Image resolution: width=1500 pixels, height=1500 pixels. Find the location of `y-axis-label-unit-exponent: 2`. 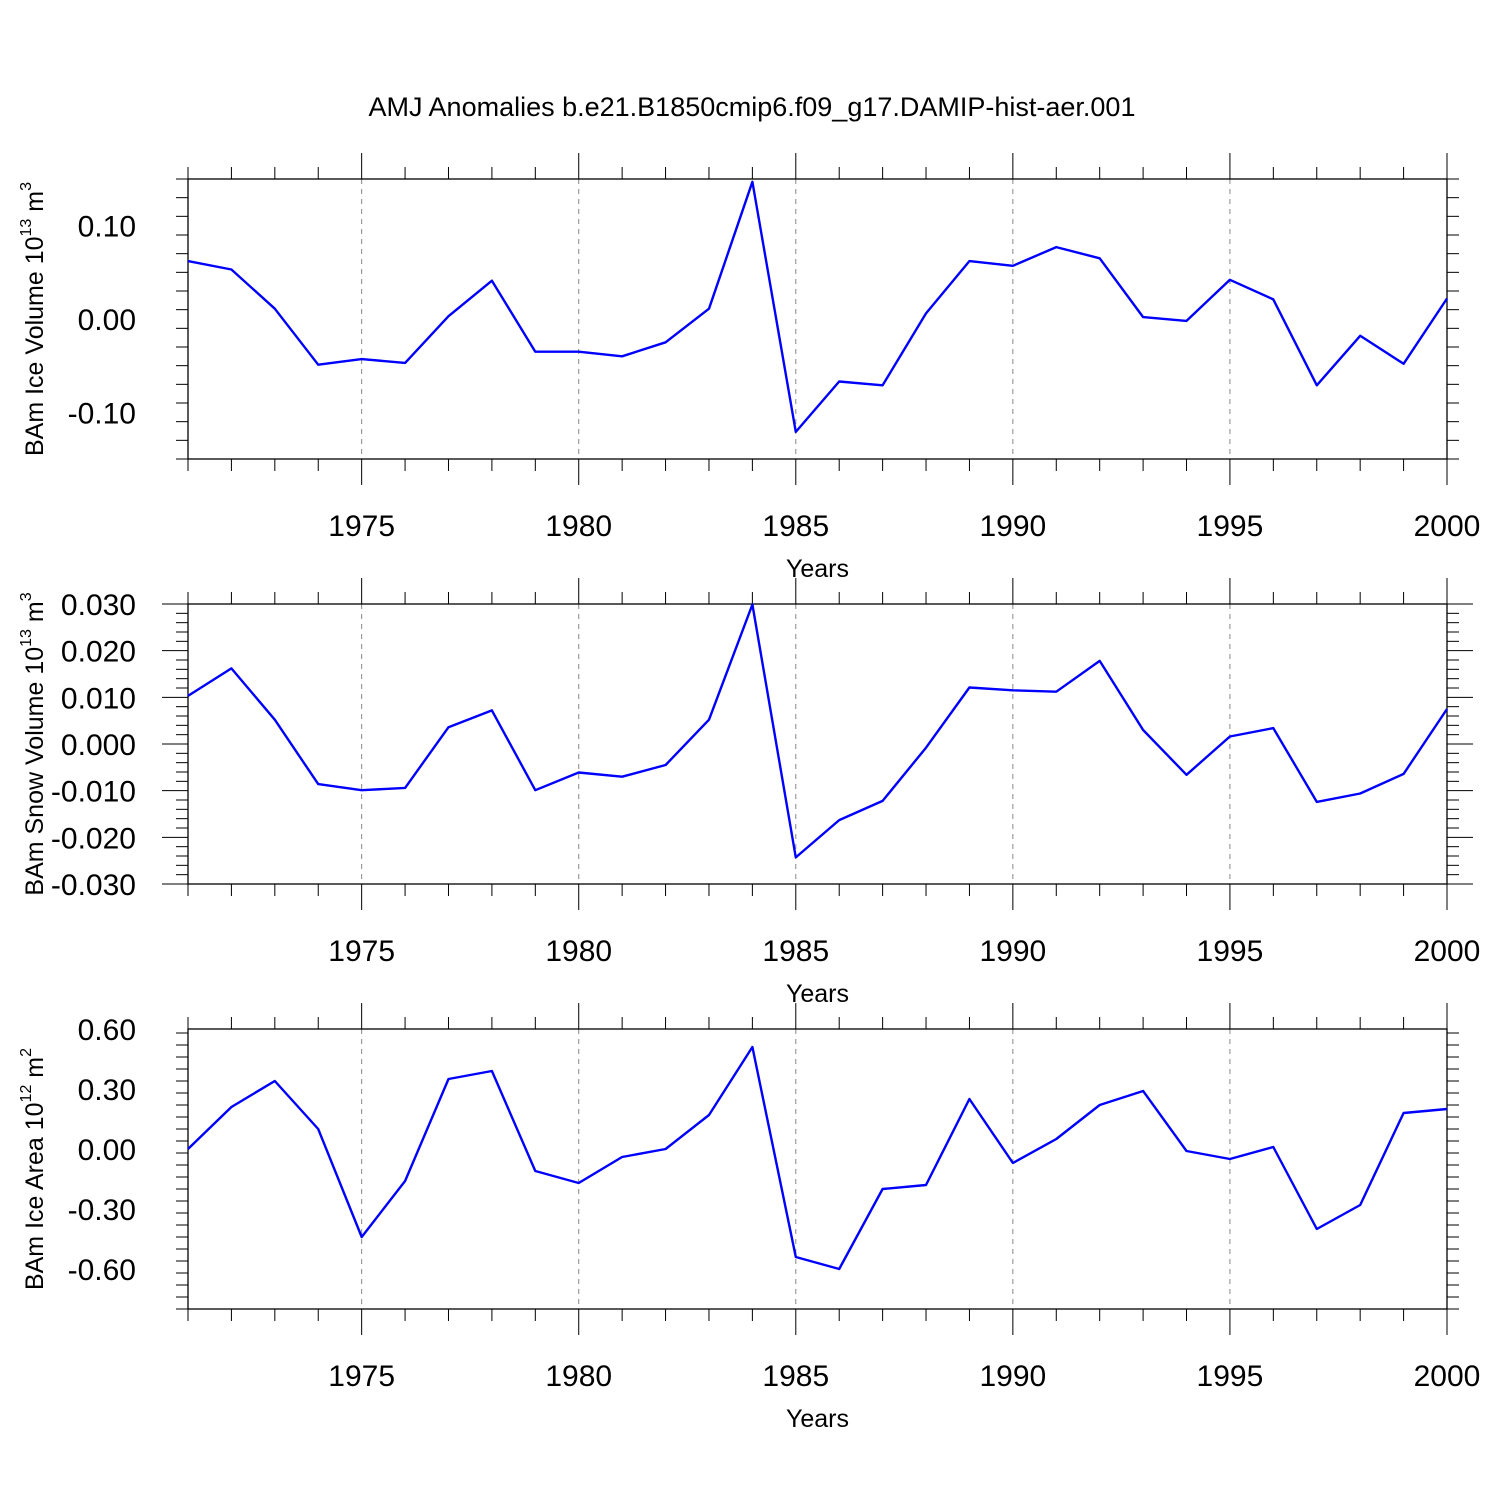

y-axis-label-unit-exponent: 2 is located at coordinates (26, 1052).